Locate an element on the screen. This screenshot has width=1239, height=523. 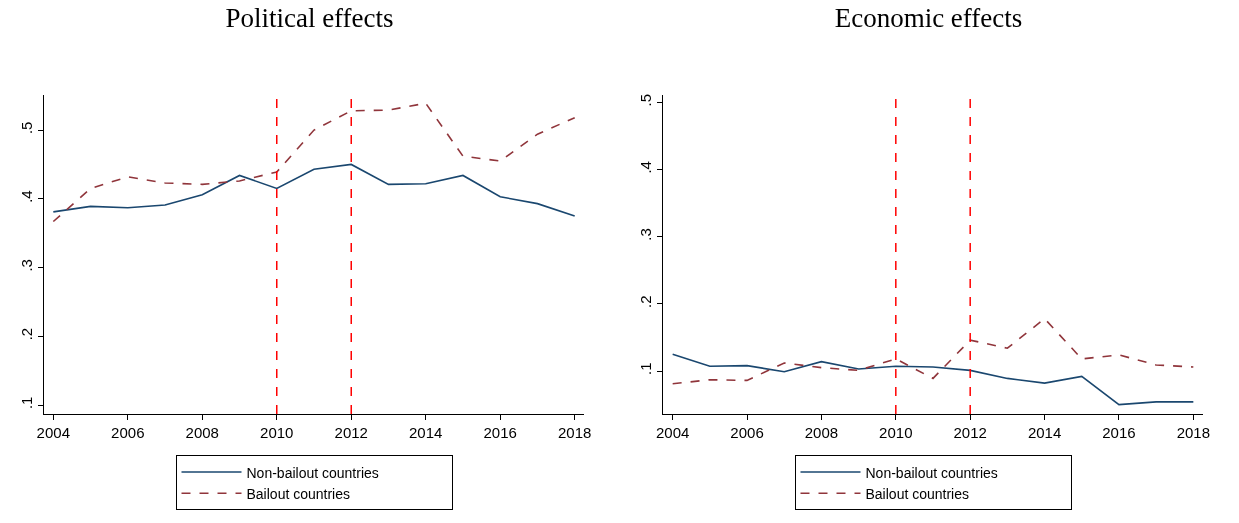
chart-title: Economic effects is located at coordinates (928, 17).